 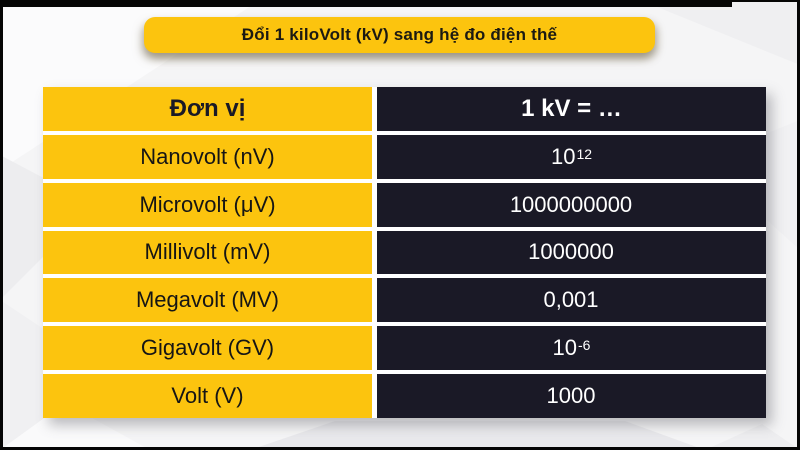 What do you see at coordinates (366, 3) in the screenshot?
I see `frame-top-bar` at bounding box center [366, 3].